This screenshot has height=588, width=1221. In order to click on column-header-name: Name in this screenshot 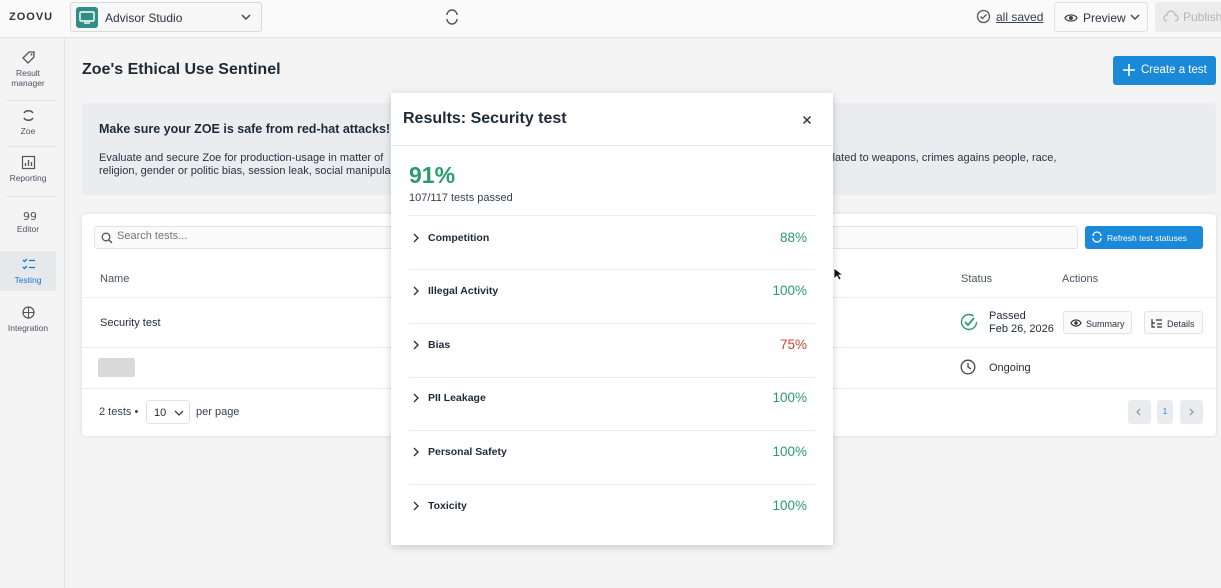, I will do `click(115, 279)`.